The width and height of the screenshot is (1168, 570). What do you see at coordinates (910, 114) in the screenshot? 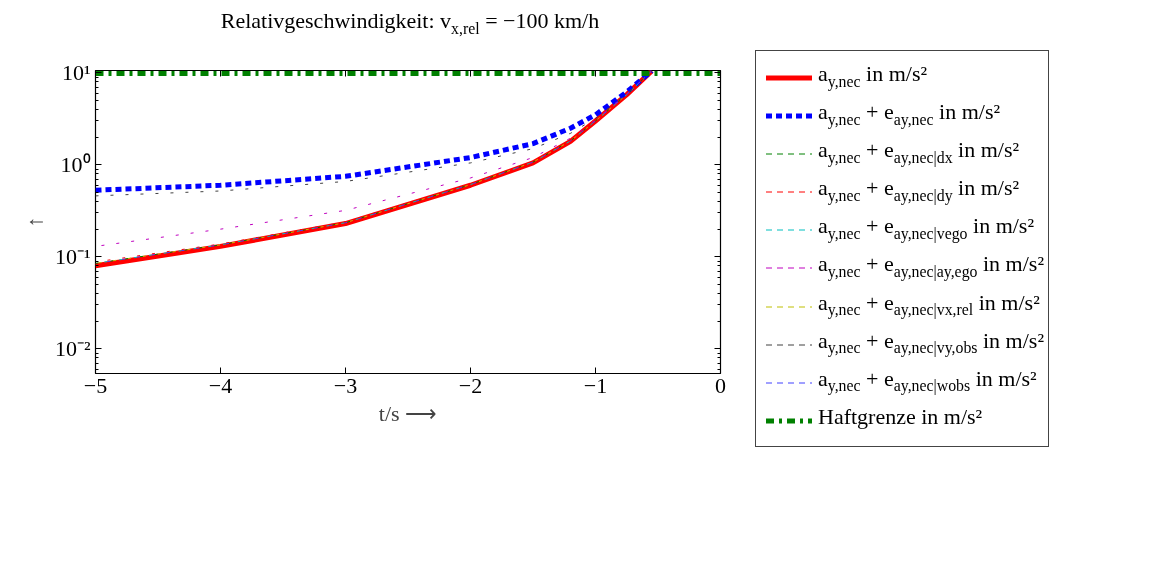
I see `legend-label: a$_{y,nec}$ + e$_{ay,nec}$ in m/s²` at bounding box center [910, 114].